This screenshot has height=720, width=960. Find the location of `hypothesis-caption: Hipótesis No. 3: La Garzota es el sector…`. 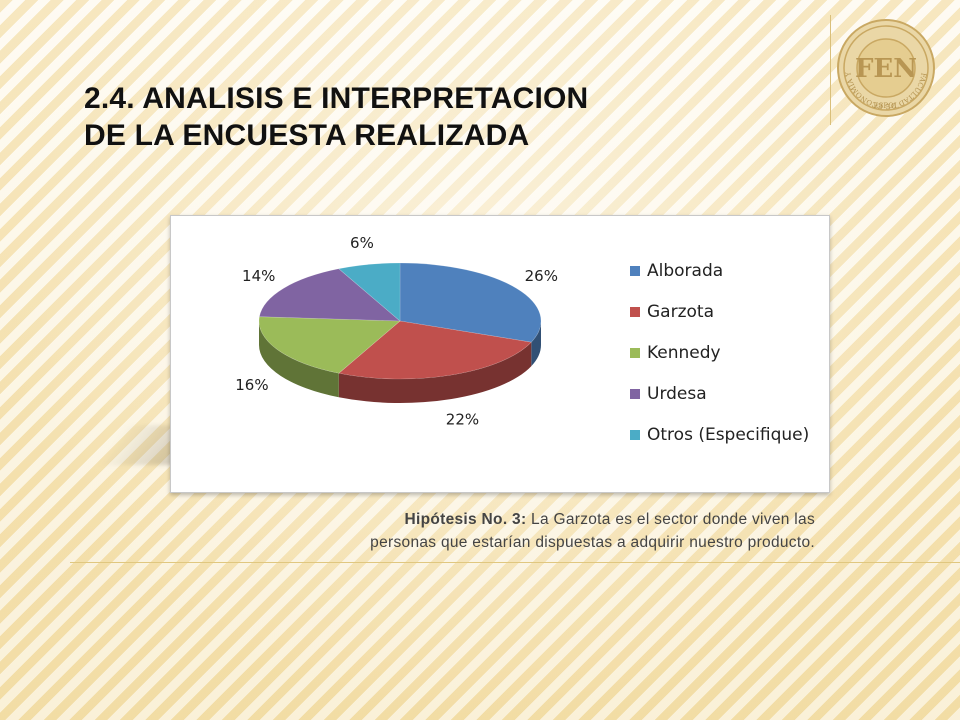

hypothesis-caption: Hipótesis No. 3: La Garzota es el sector… is located at coordinates (507, 531).